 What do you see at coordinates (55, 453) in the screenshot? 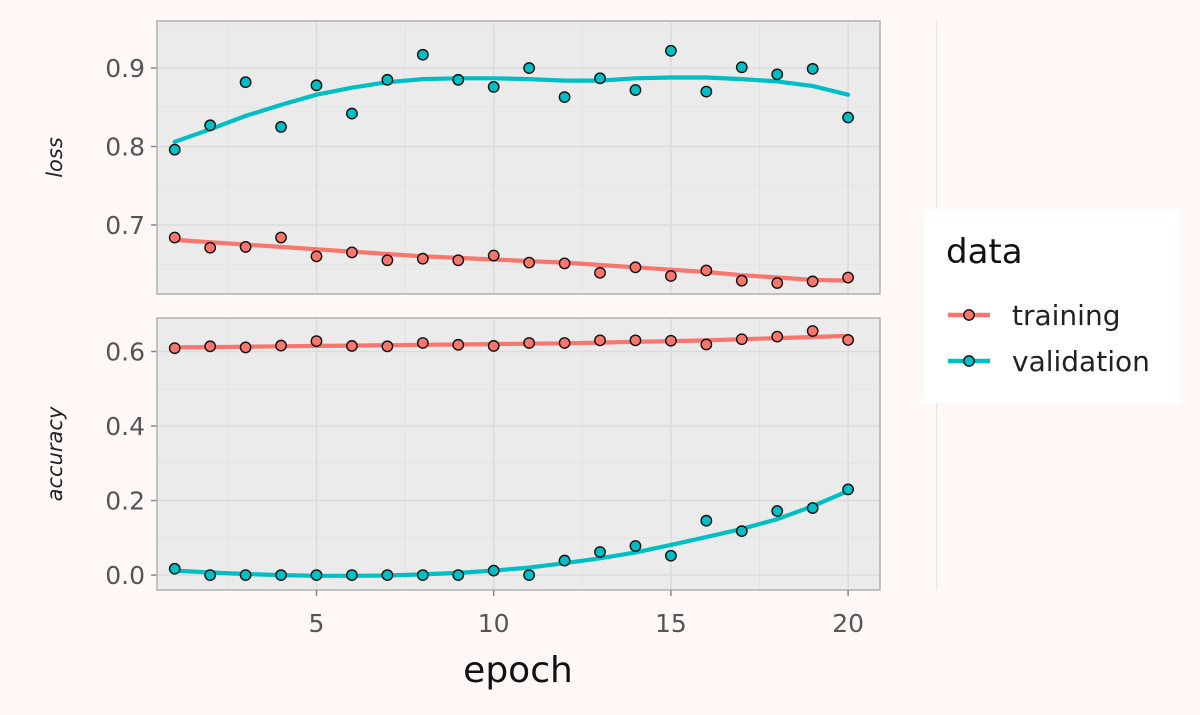
I see `accuracy-strip-label: accuracy` at bounding box center [55, 453].